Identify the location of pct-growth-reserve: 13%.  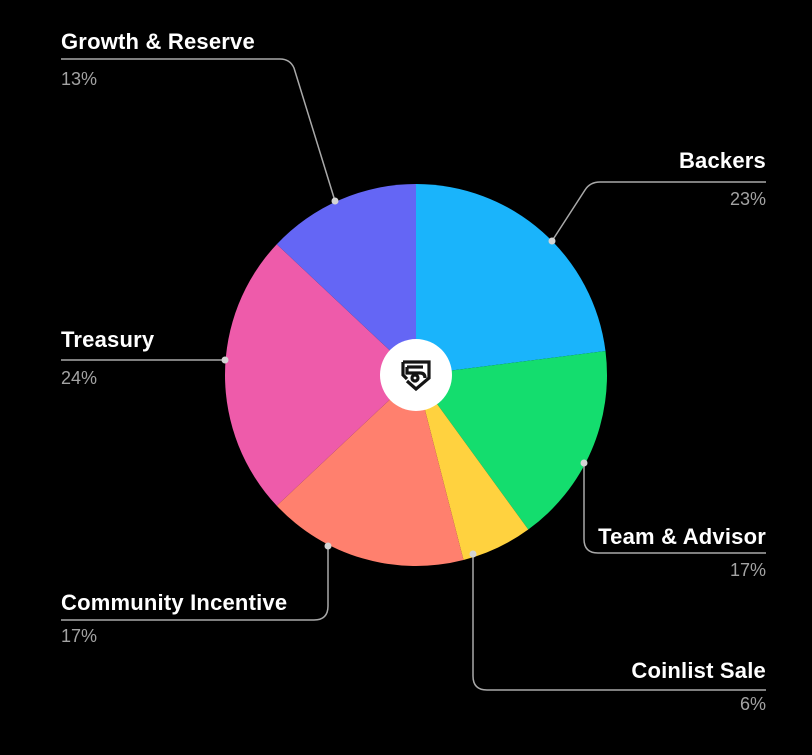
(79, 79).